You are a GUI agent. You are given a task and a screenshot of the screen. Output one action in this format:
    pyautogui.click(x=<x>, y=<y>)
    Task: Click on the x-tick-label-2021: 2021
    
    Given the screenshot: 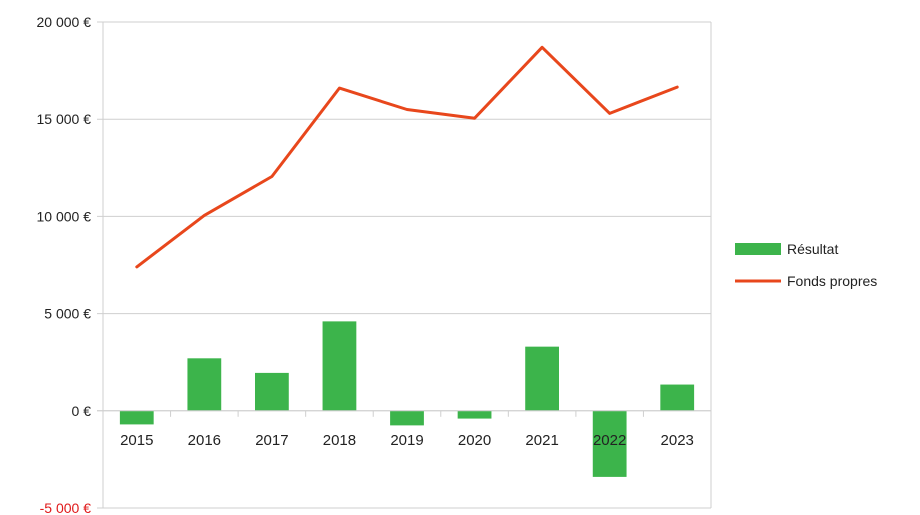 What is the action you would take?
    pyautogui.click(x=541, y=440)
    